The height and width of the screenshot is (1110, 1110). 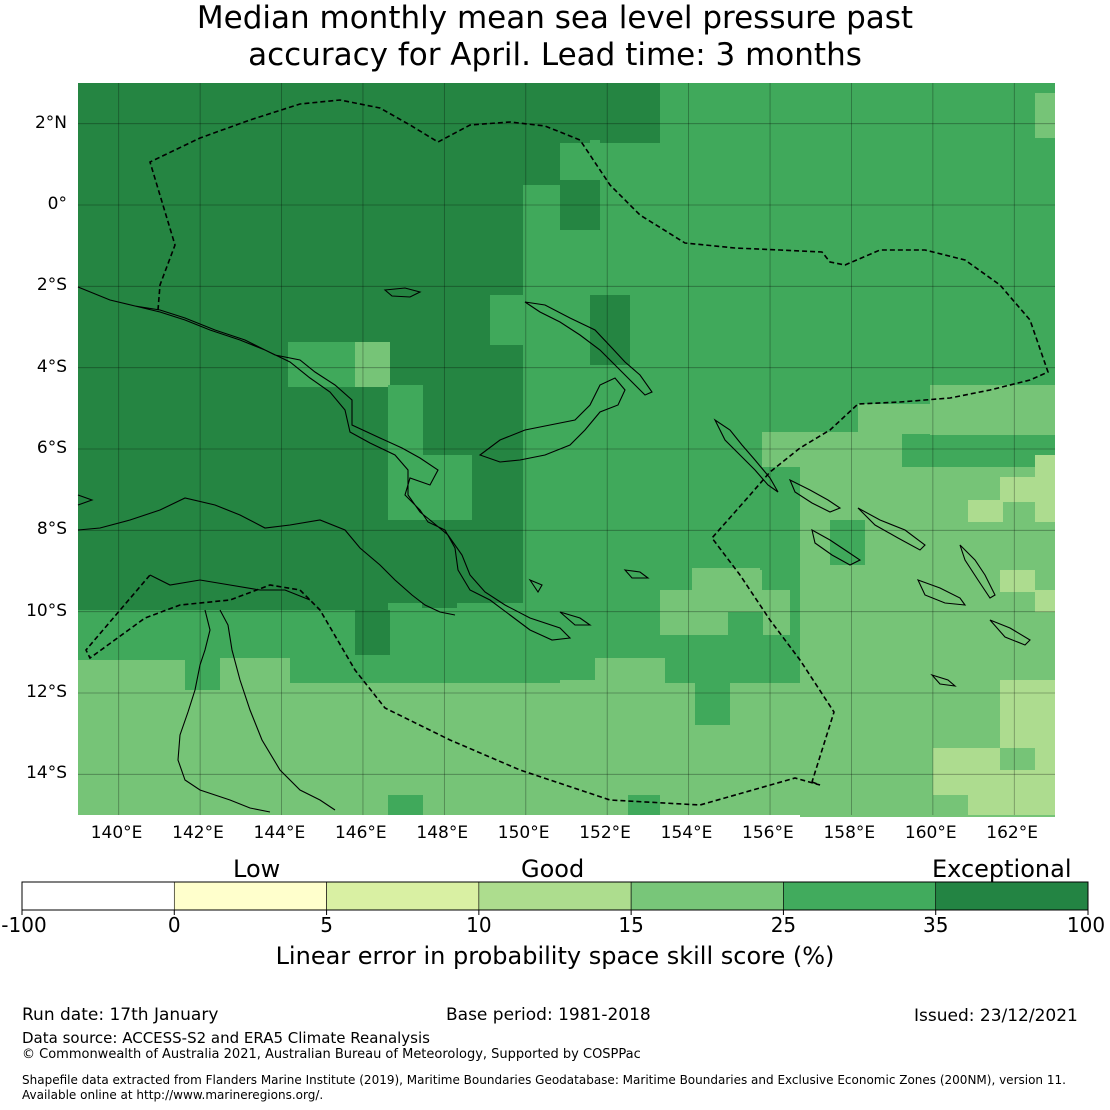 What do you see at coordinates (50, 122) in the screenshot?
I see `latitude-tick-label: 2°N` at bounding box center [50, 122].